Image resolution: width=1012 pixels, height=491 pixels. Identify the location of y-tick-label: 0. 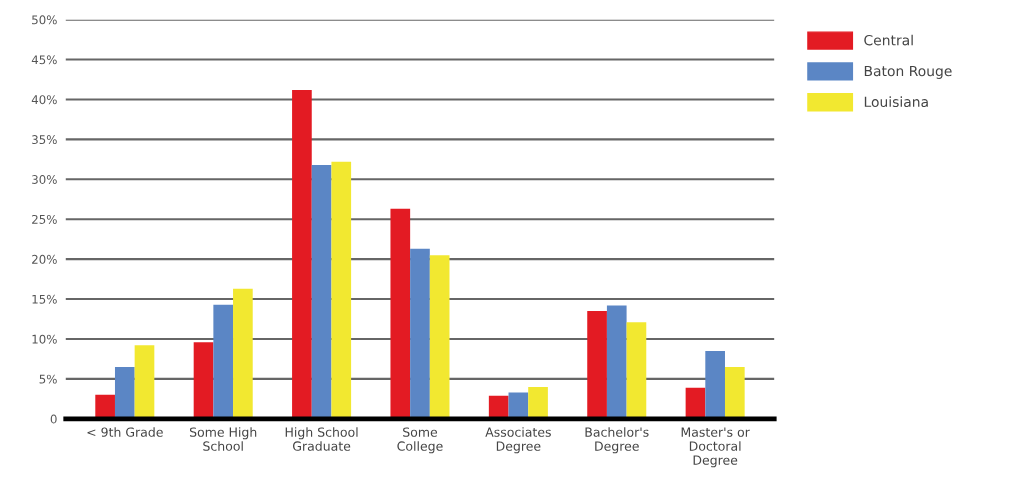
(53, 419).